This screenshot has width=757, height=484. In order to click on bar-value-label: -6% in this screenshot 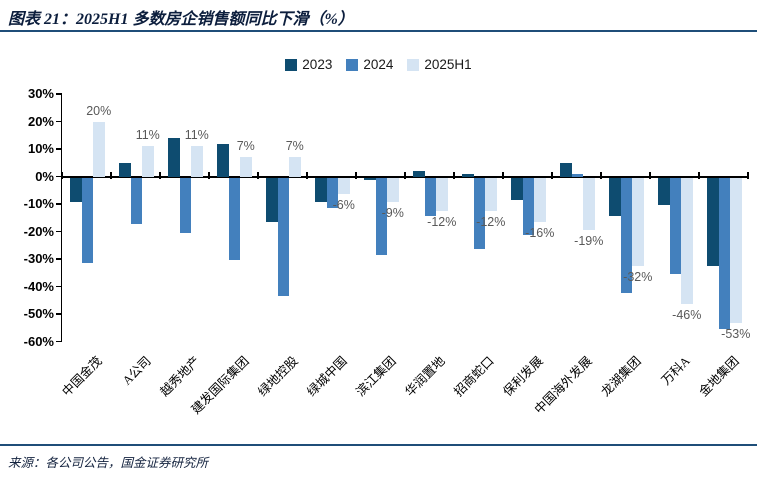, I will do `click(343, 205)`.